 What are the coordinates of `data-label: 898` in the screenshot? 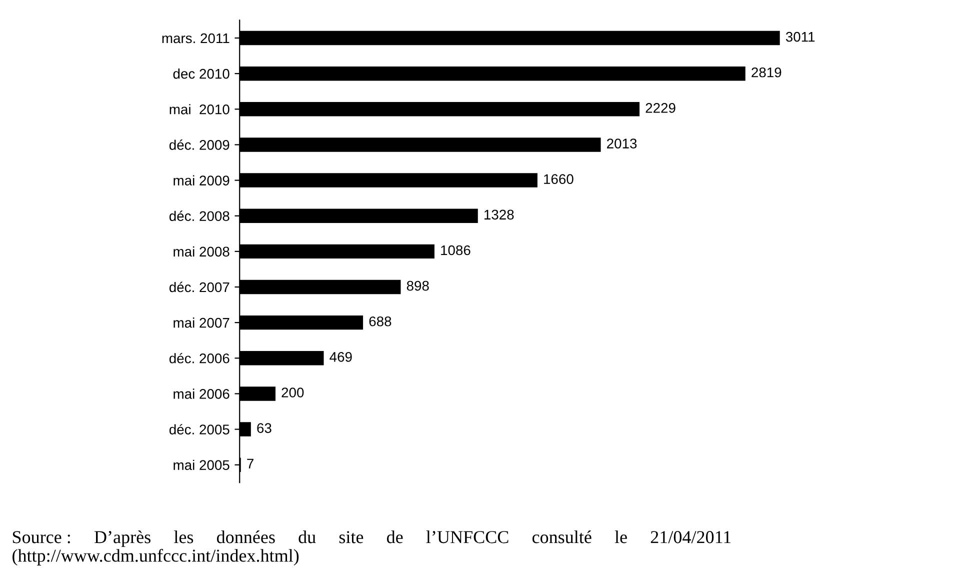 It's located at (417, 285).